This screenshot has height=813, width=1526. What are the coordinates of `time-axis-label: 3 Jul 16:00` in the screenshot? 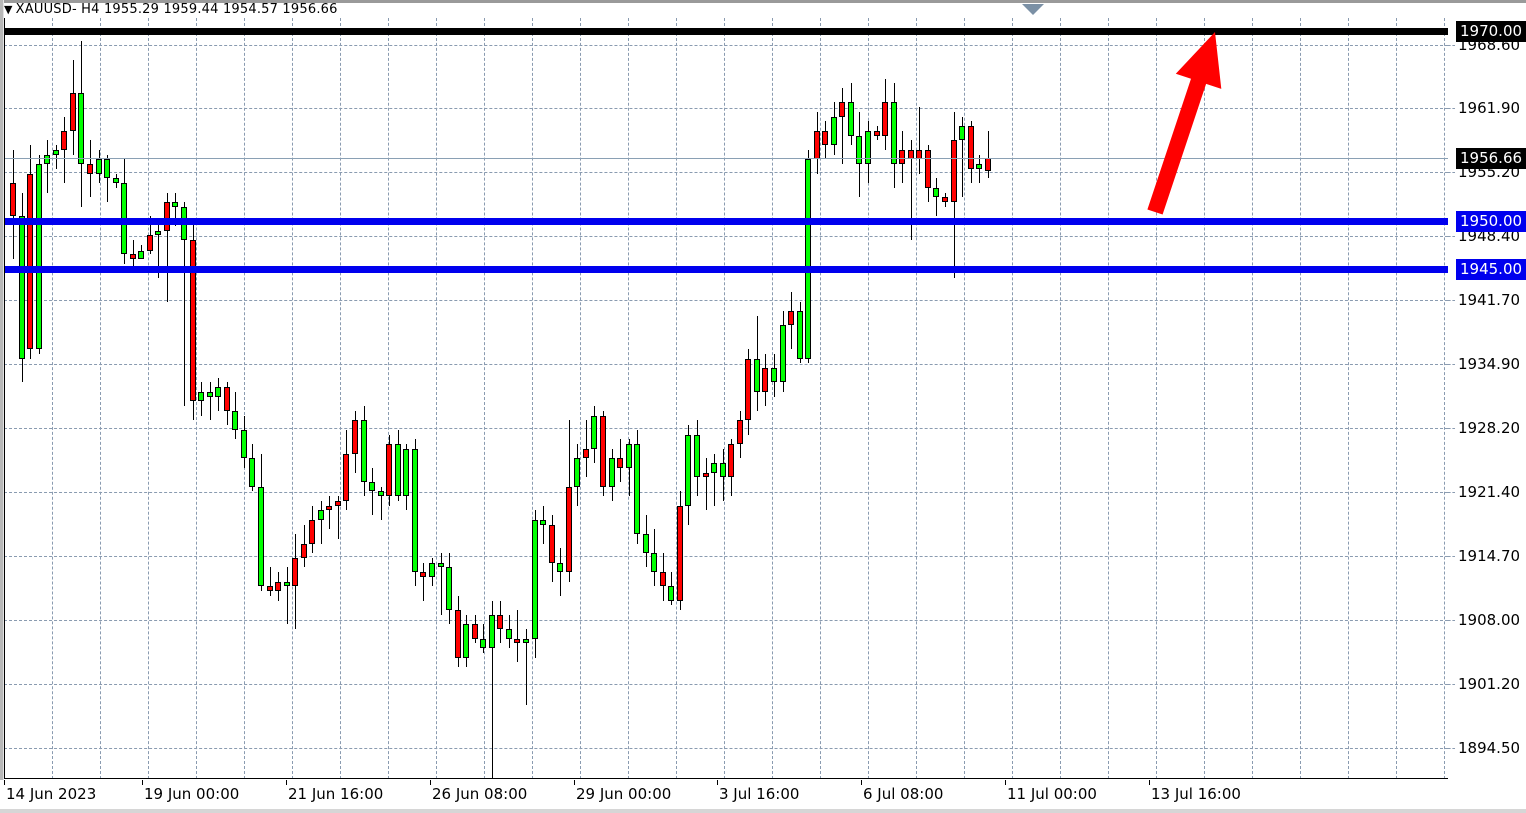 It's located at (759, 794).